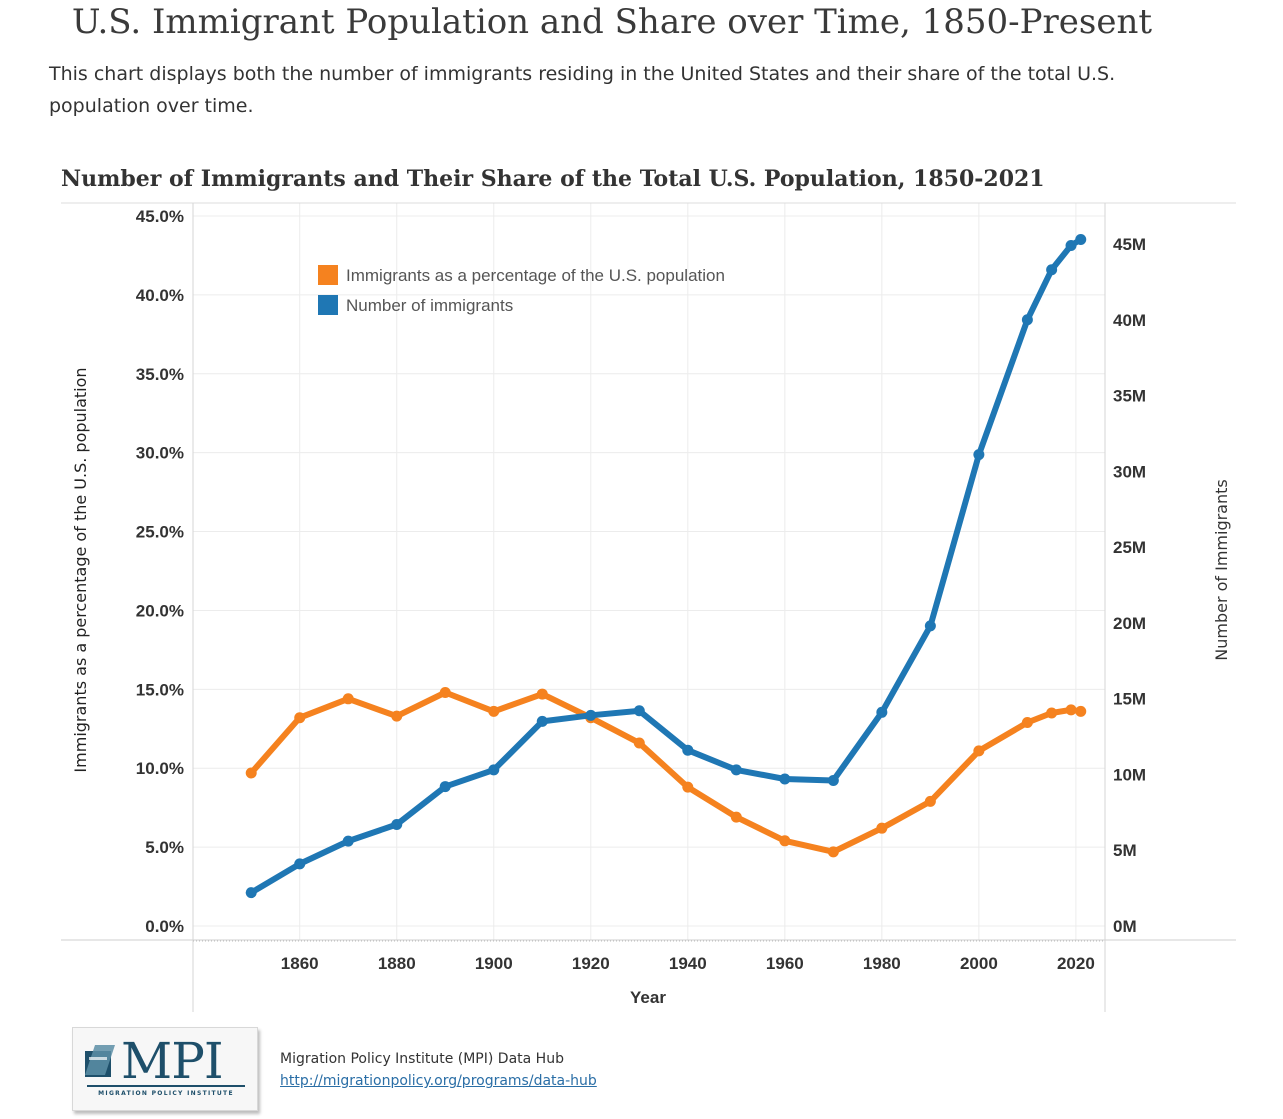 This screenshot has width=1283, height=1119. What do you see at coordinates (160, 295) in the screenshot?
I see `y-left-tick-label: 40.0%` at bounding box center [160, 295].